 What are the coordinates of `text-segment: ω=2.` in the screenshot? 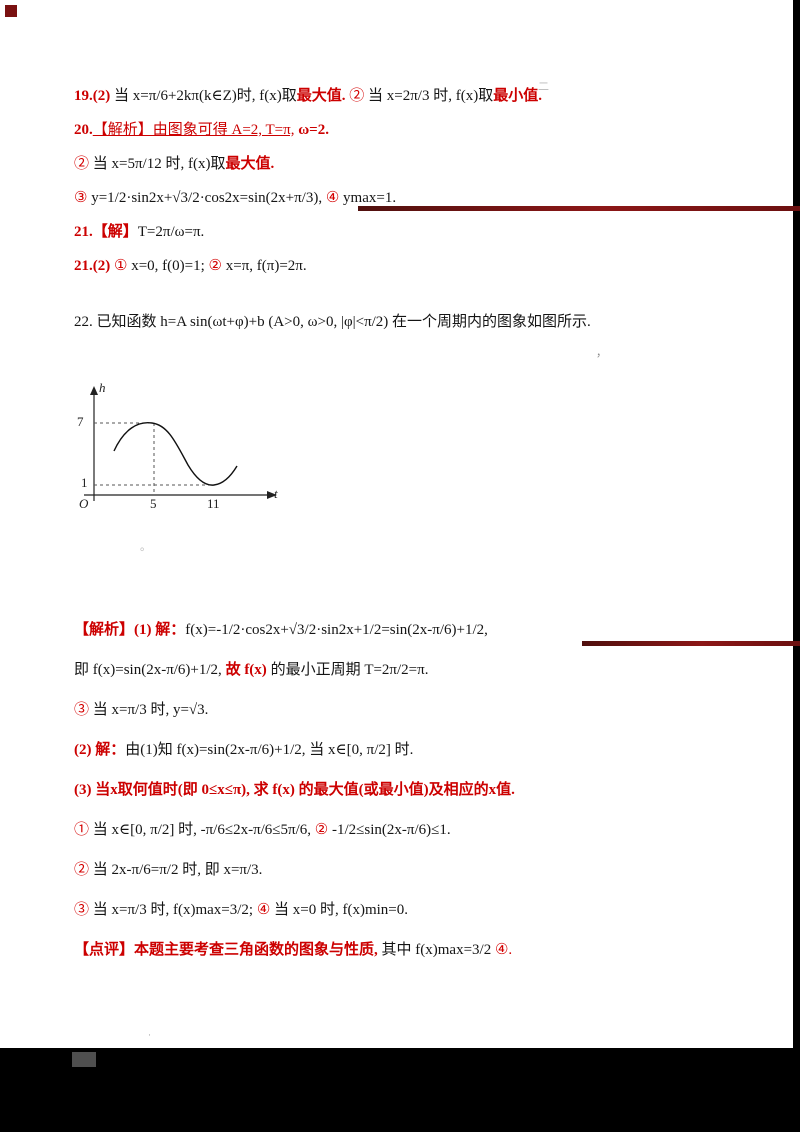 It's located at (311, 130).